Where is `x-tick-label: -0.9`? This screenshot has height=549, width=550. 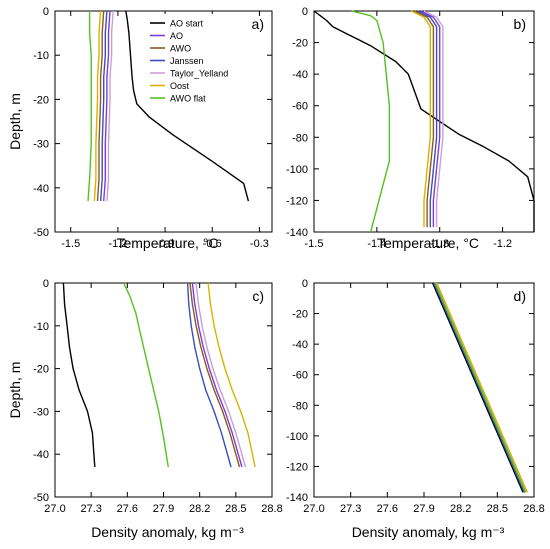 x-tick-label: -0.9 is located at coordinates (165, 244).